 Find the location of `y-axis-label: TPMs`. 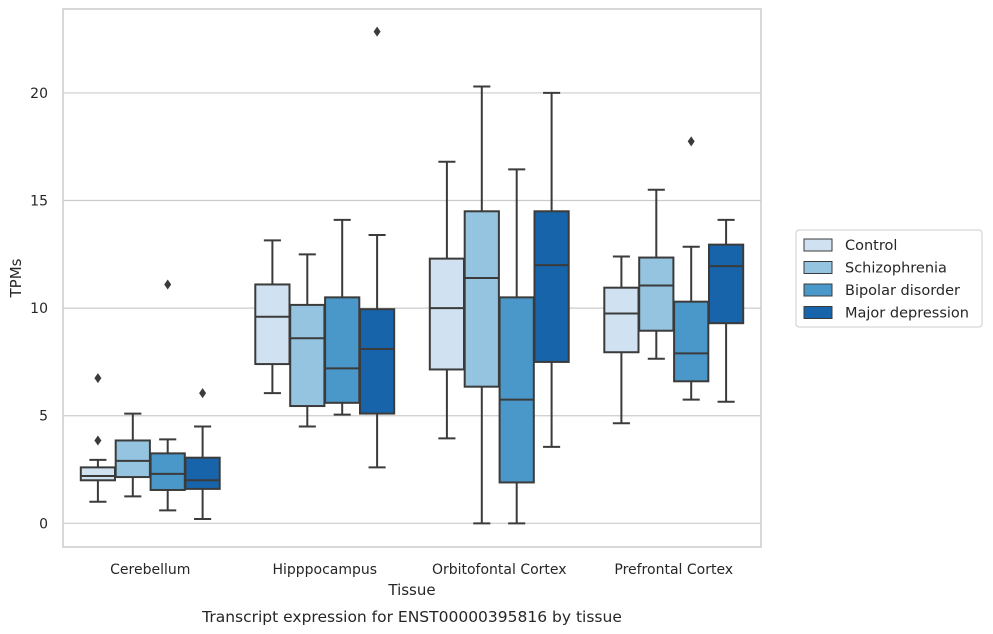

y-axis-label: TPMs is located at coordinates (16, 278).